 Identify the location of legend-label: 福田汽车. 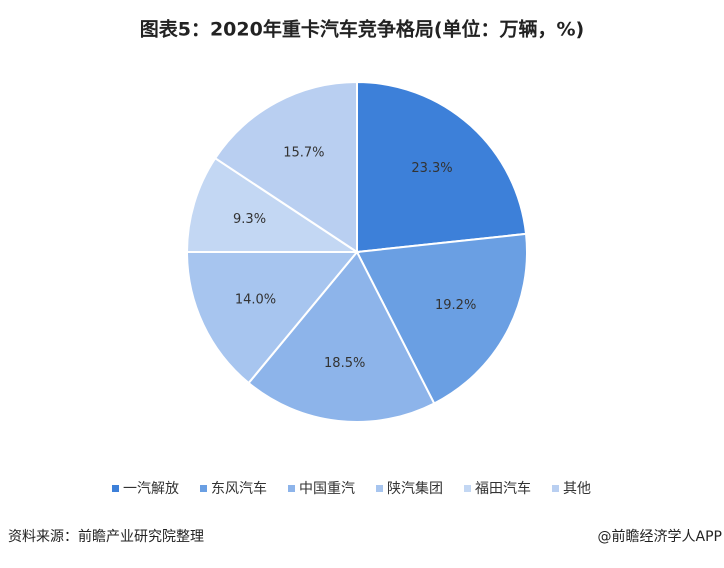
(503, 488).